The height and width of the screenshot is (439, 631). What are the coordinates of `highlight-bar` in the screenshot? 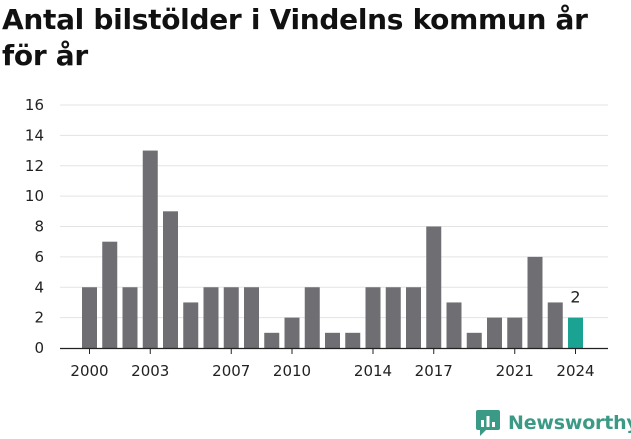 It's located at (575, 332).